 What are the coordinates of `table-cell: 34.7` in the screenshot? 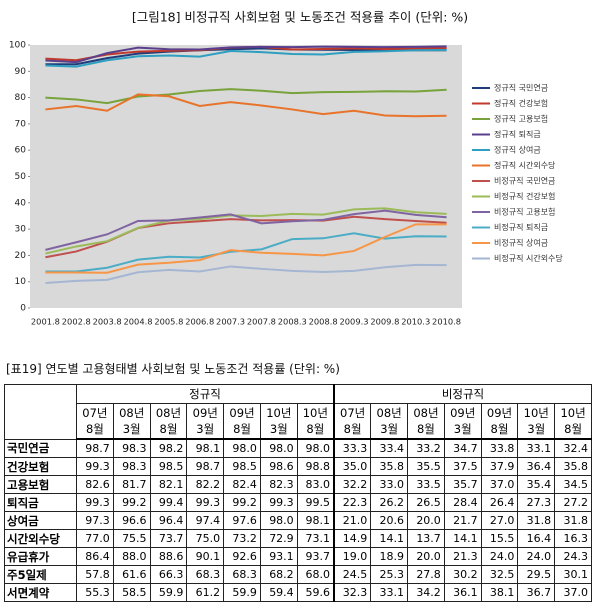 It's located at (462, 448).